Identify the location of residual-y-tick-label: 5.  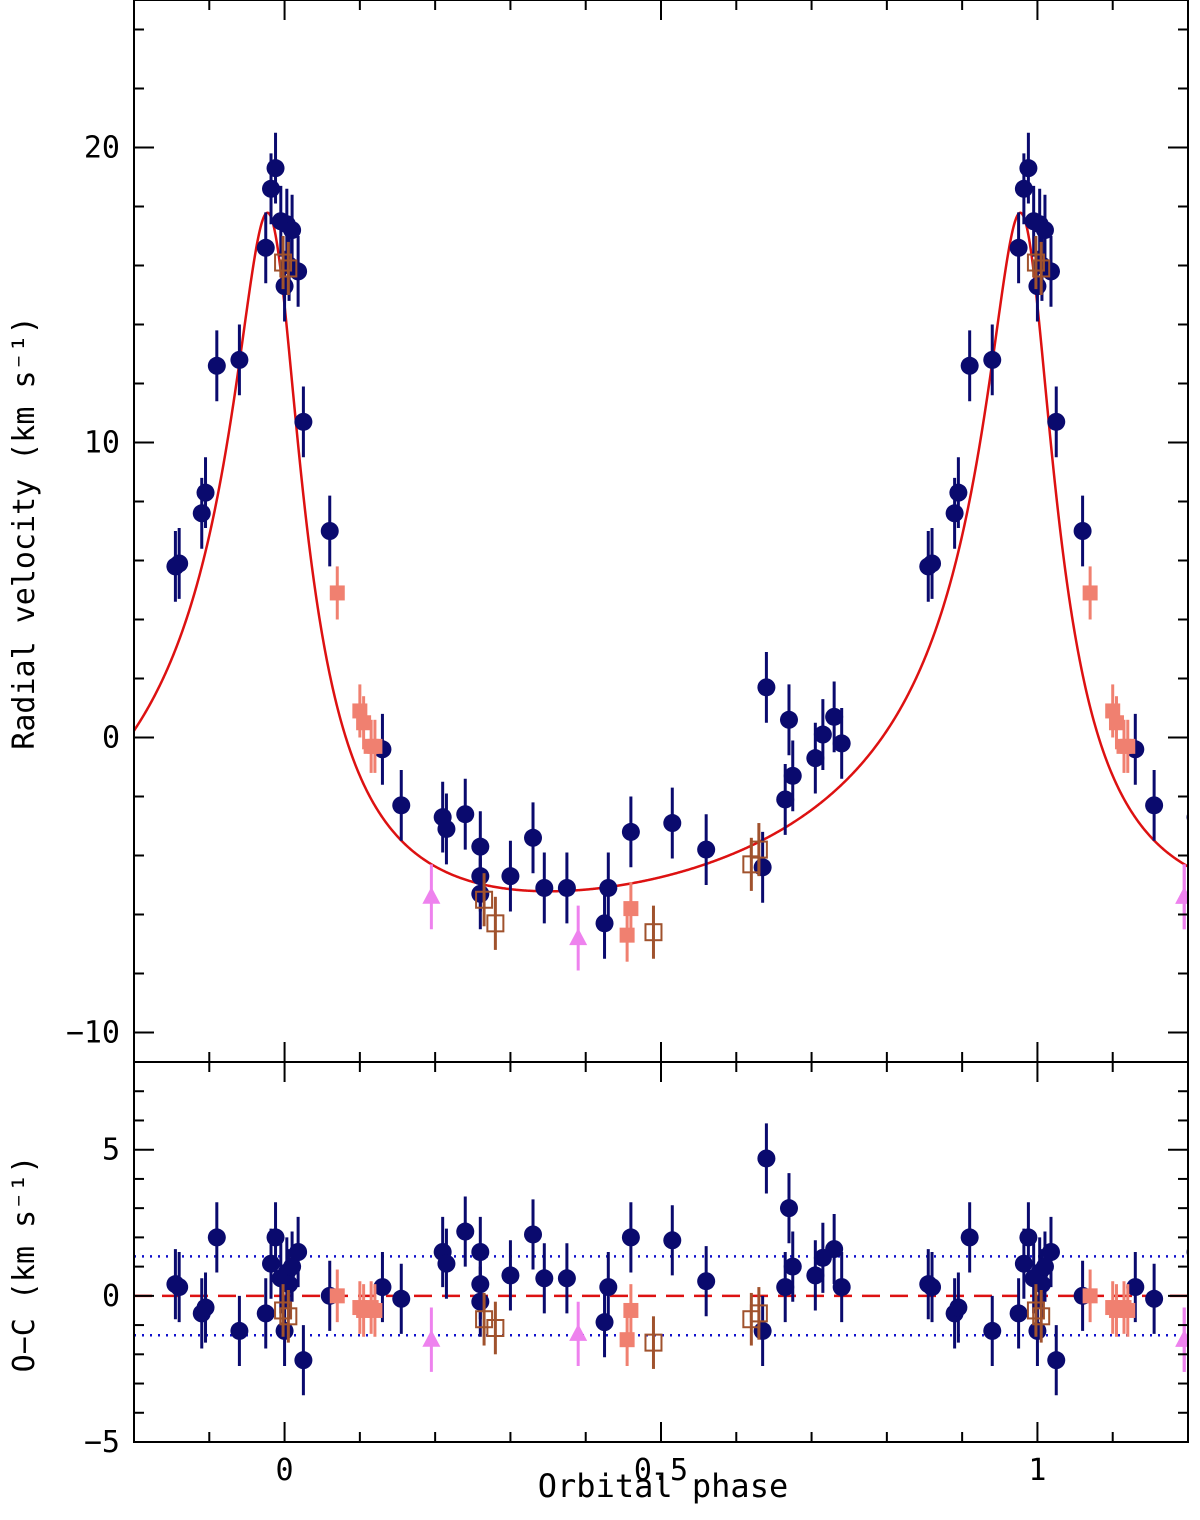
(111, 1150).